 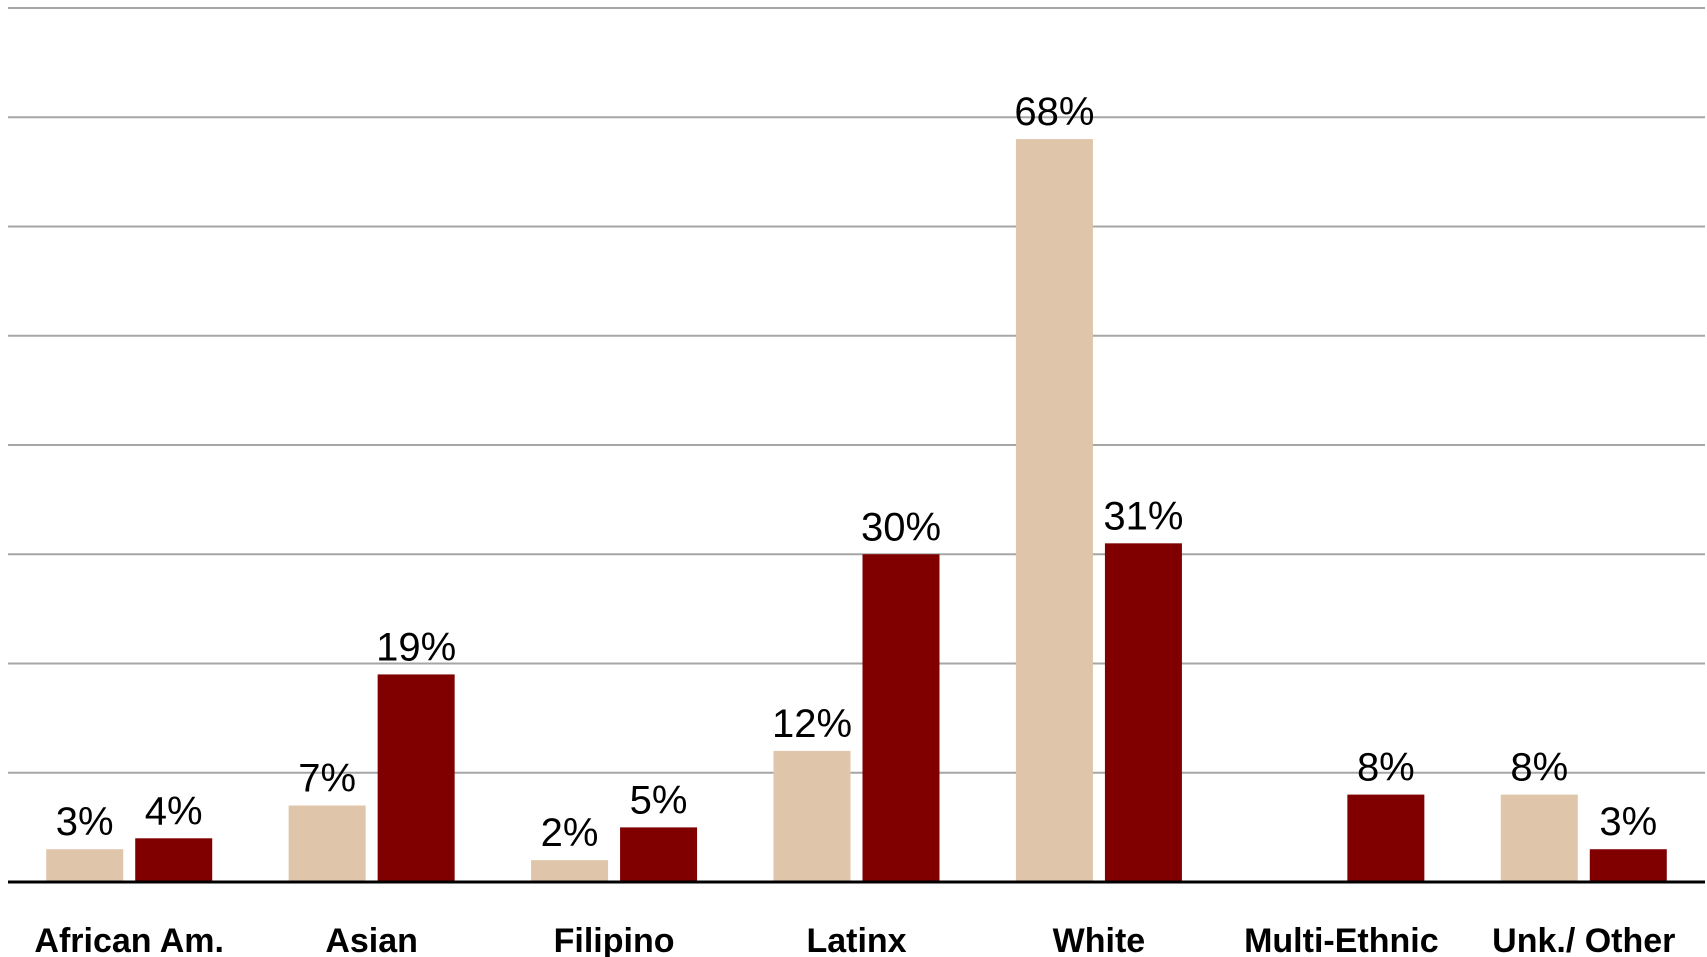 I want to click on x-tick-label: Multi-Ethnic, so click(x=1341, y=939).